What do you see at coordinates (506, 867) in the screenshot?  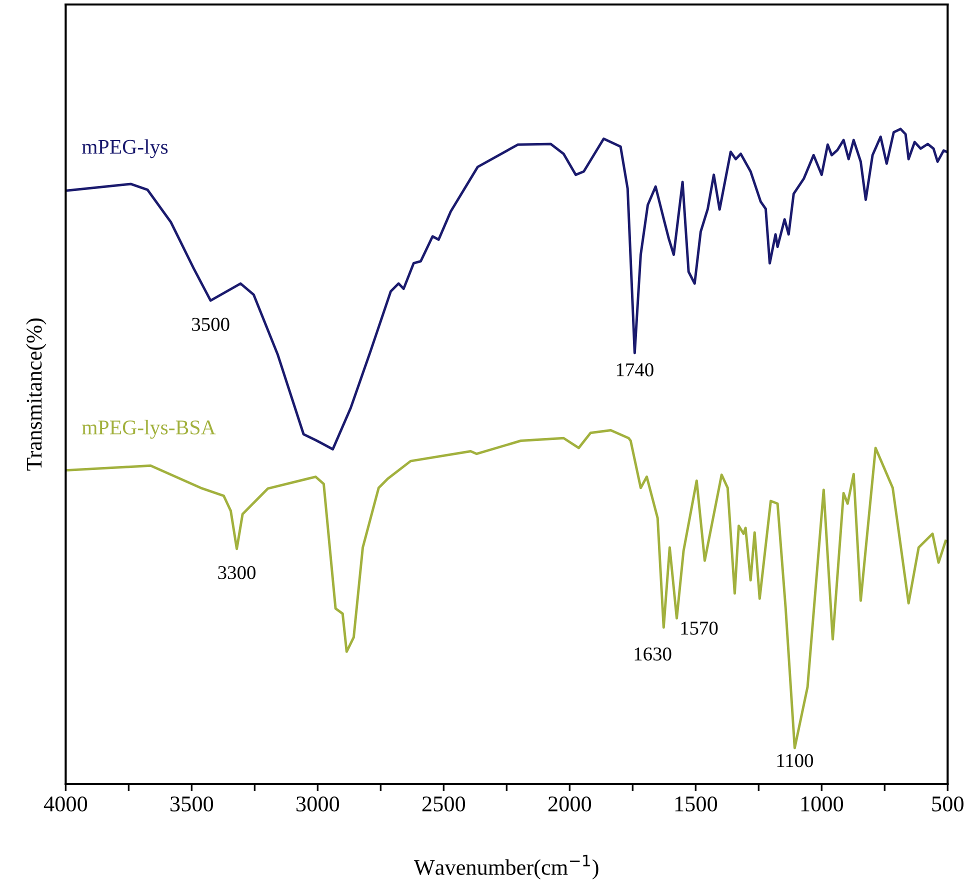 I see `x-axis-title: Wavenumber(cm$^{−1}$)` at bounding box center [506, 867].